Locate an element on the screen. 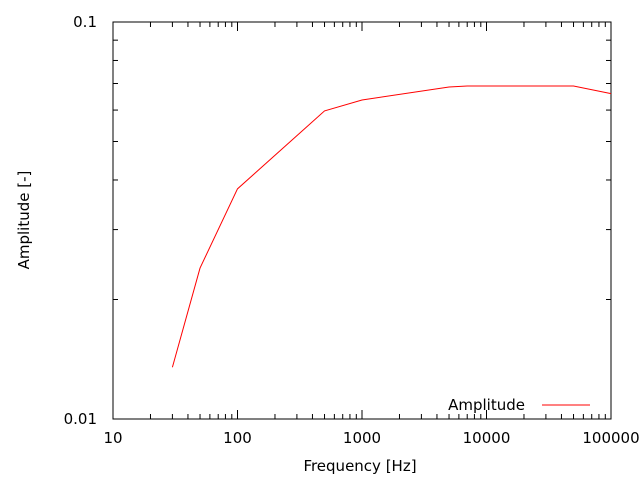 This screenshot has width=640, height=480. x-tick-label: 100000 is located at coordinates (610, 438).